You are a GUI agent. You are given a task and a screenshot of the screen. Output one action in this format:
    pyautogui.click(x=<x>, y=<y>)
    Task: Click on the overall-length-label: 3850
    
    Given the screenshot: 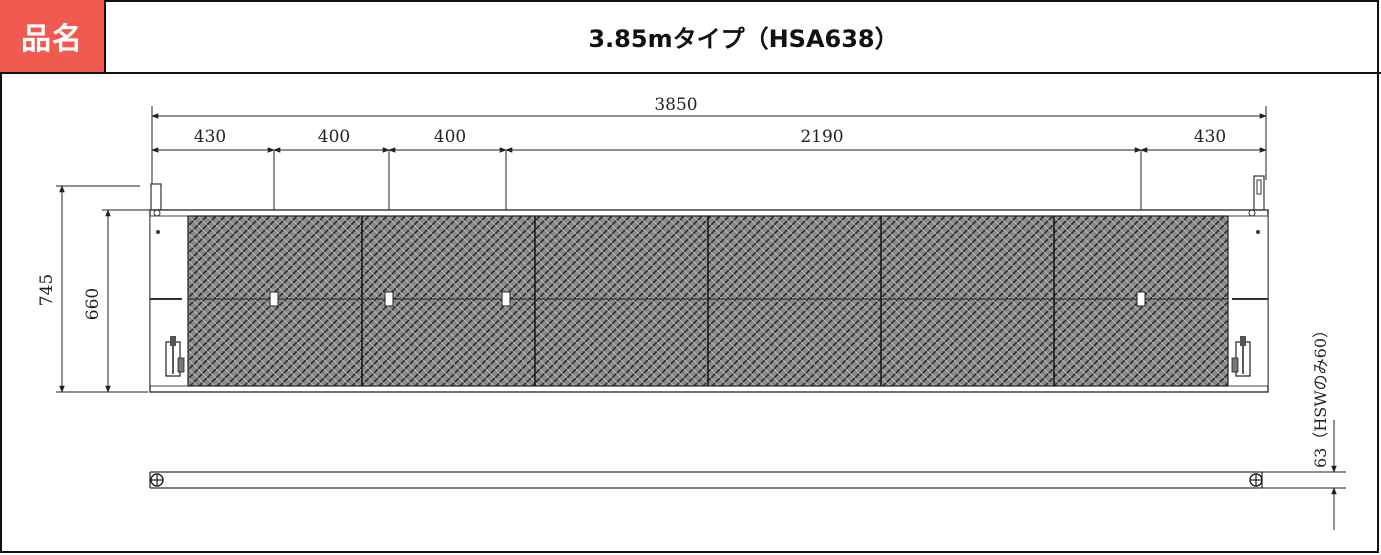 What is the action you would take?
    pyautogui.click(x=675, y=105)
    